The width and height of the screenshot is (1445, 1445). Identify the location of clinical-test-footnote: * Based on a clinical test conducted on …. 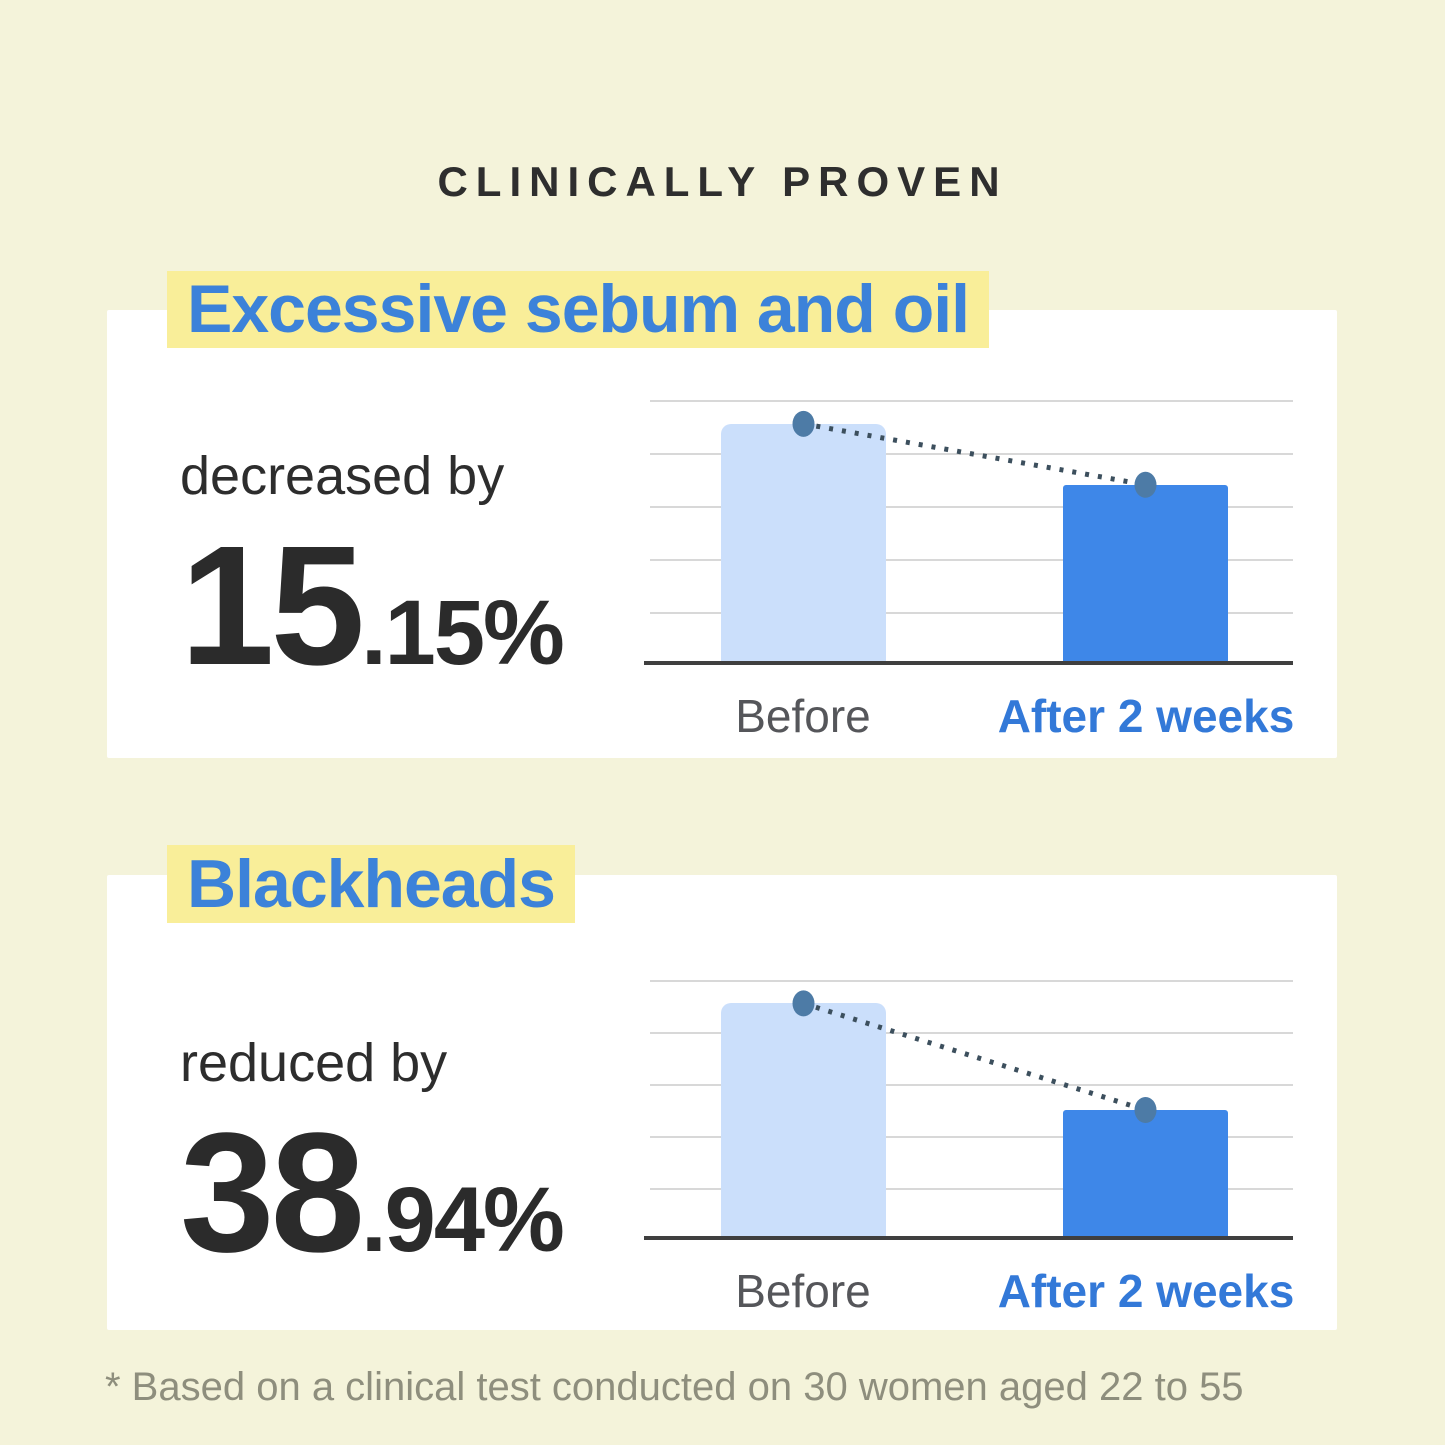
(674, 1387).